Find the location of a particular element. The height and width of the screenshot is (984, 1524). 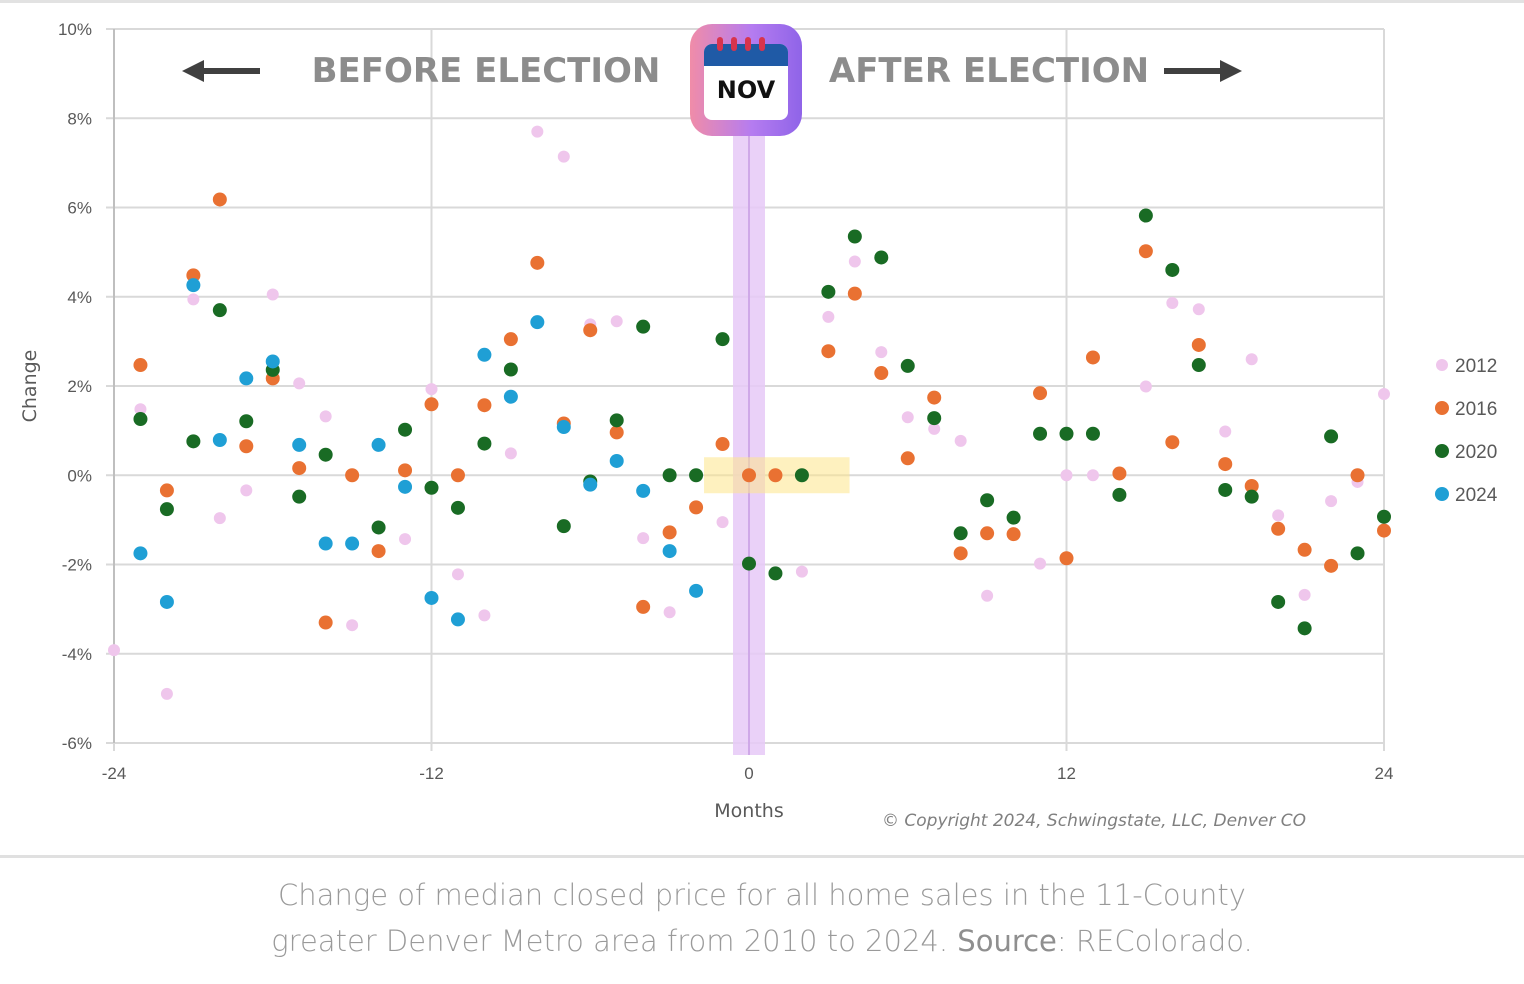

x-tick-label: 0 is located at coordinates (748, 773).